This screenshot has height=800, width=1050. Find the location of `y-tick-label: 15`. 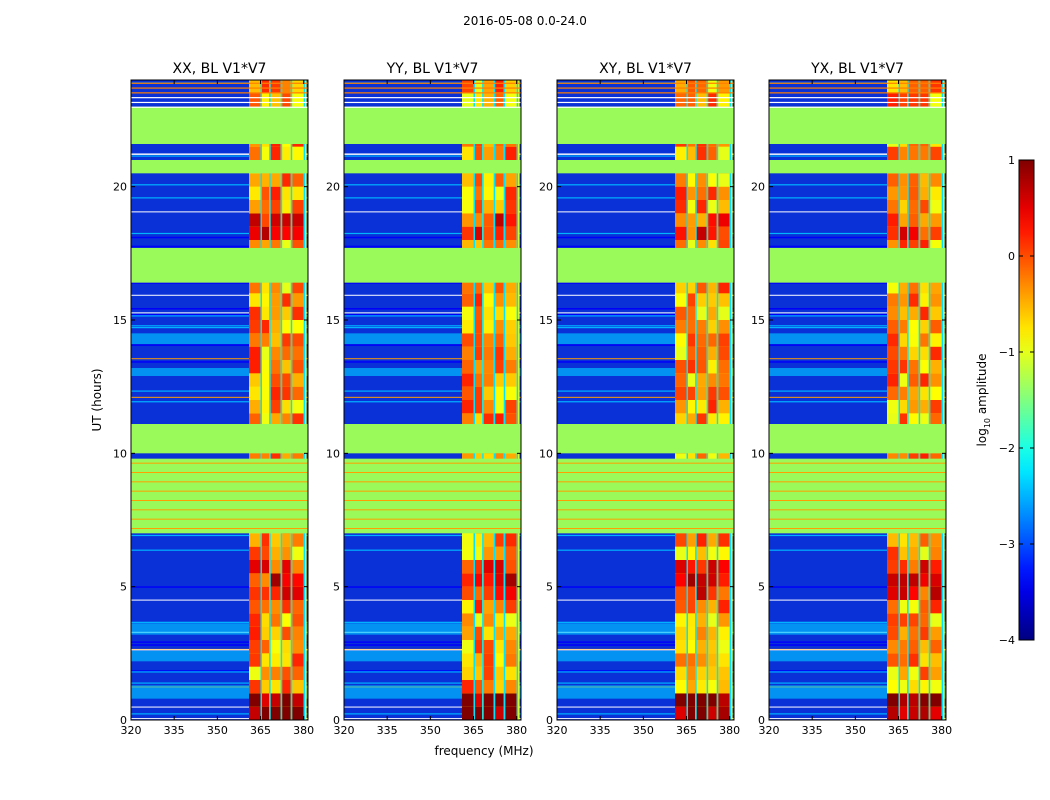

y-tick-label: 15 is located at coordinates (546, 320).